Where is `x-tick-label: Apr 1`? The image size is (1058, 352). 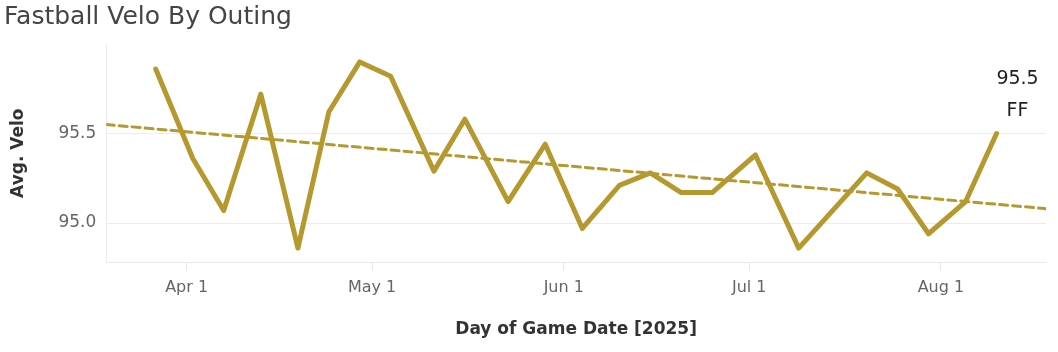
x-tick-label: Apr 1 is located at coordinates (187, 287).